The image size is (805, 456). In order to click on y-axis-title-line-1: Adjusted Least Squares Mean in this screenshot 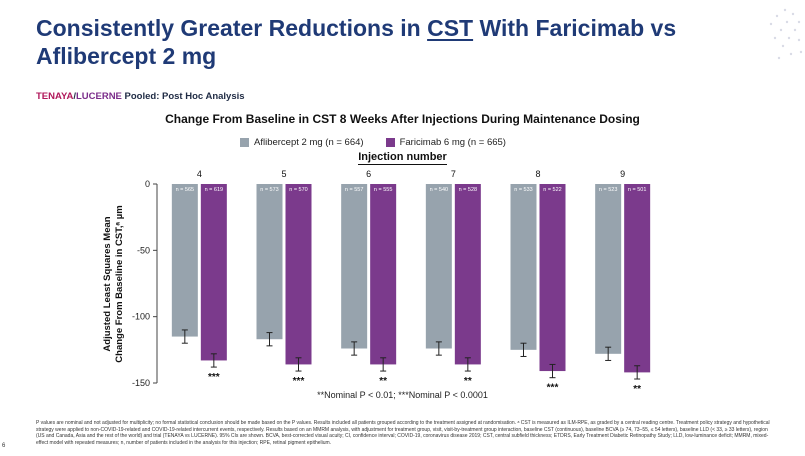, I will do `click(107, 283)`.